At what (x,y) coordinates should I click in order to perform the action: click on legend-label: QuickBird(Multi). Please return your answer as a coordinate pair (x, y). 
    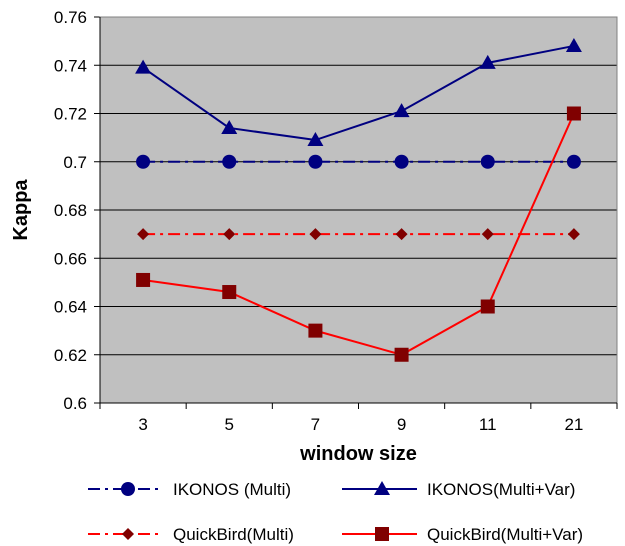
    Looking at the image, I should click on (233, 534).